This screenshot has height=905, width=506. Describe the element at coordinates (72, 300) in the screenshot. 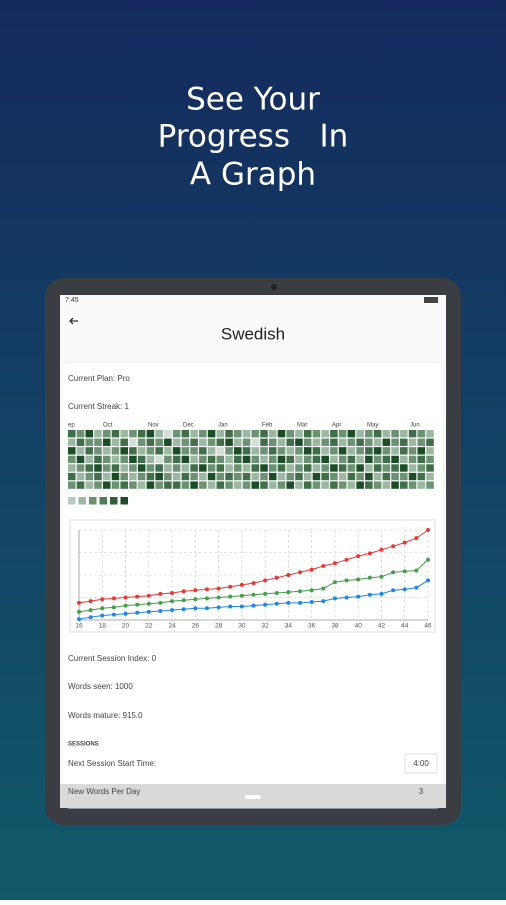

I see `status-time: 7:45` at that location.